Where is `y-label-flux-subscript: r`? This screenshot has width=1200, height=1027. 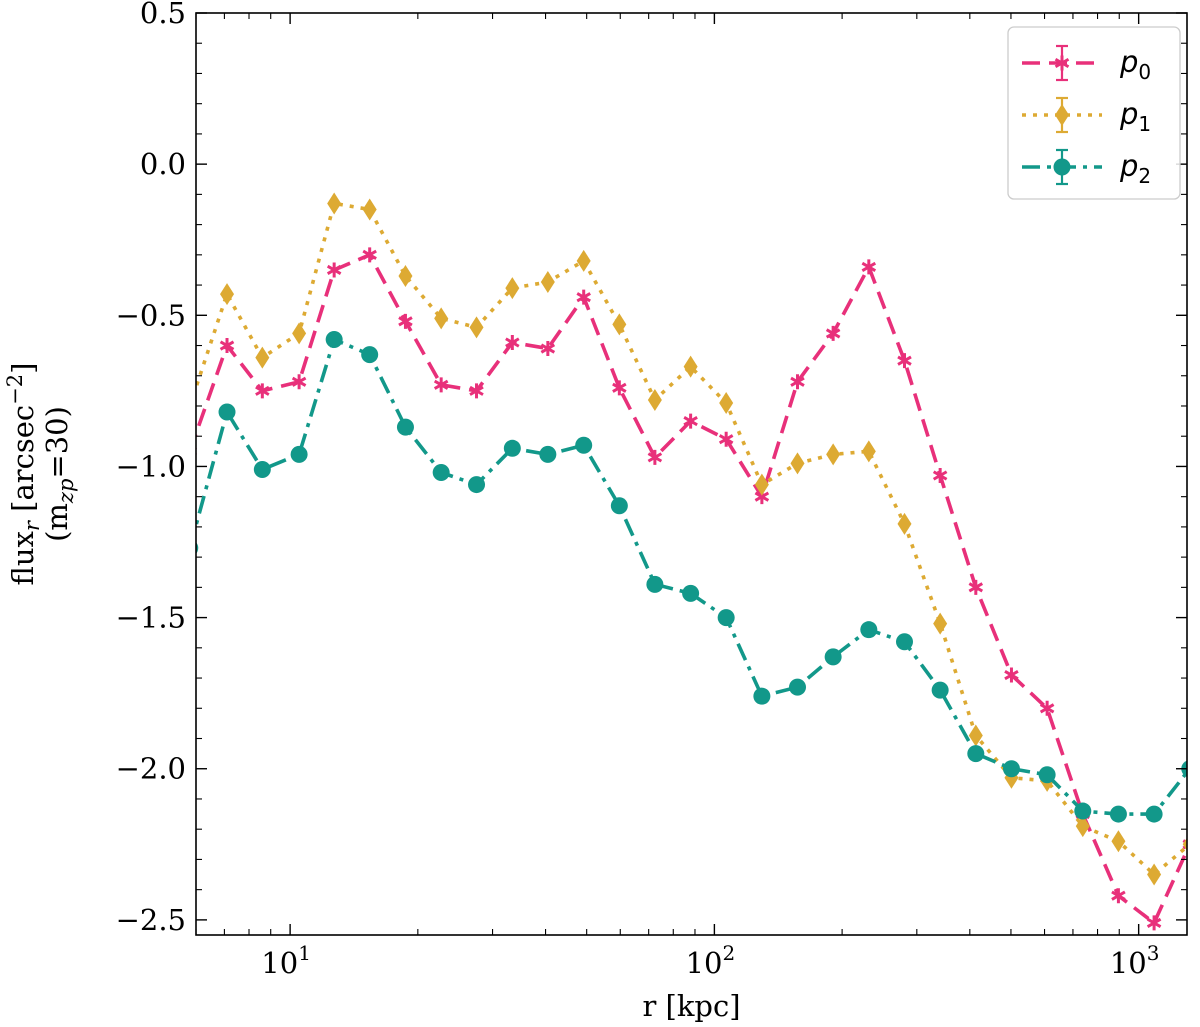 y-label-flux-subscript: r is located at coordinates (32, 525).